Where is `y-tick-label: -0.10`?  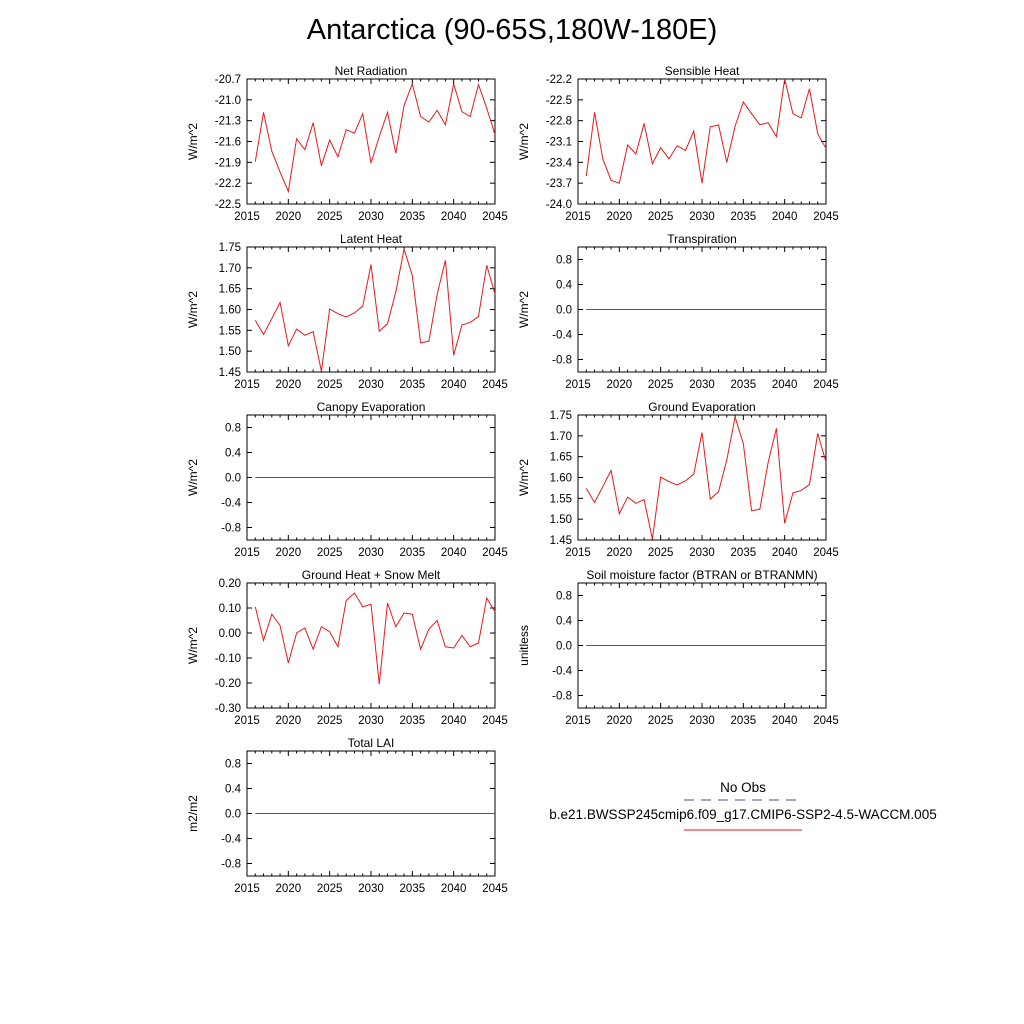 y-tick-label: -0.10 is located at coordinates (228, 659).